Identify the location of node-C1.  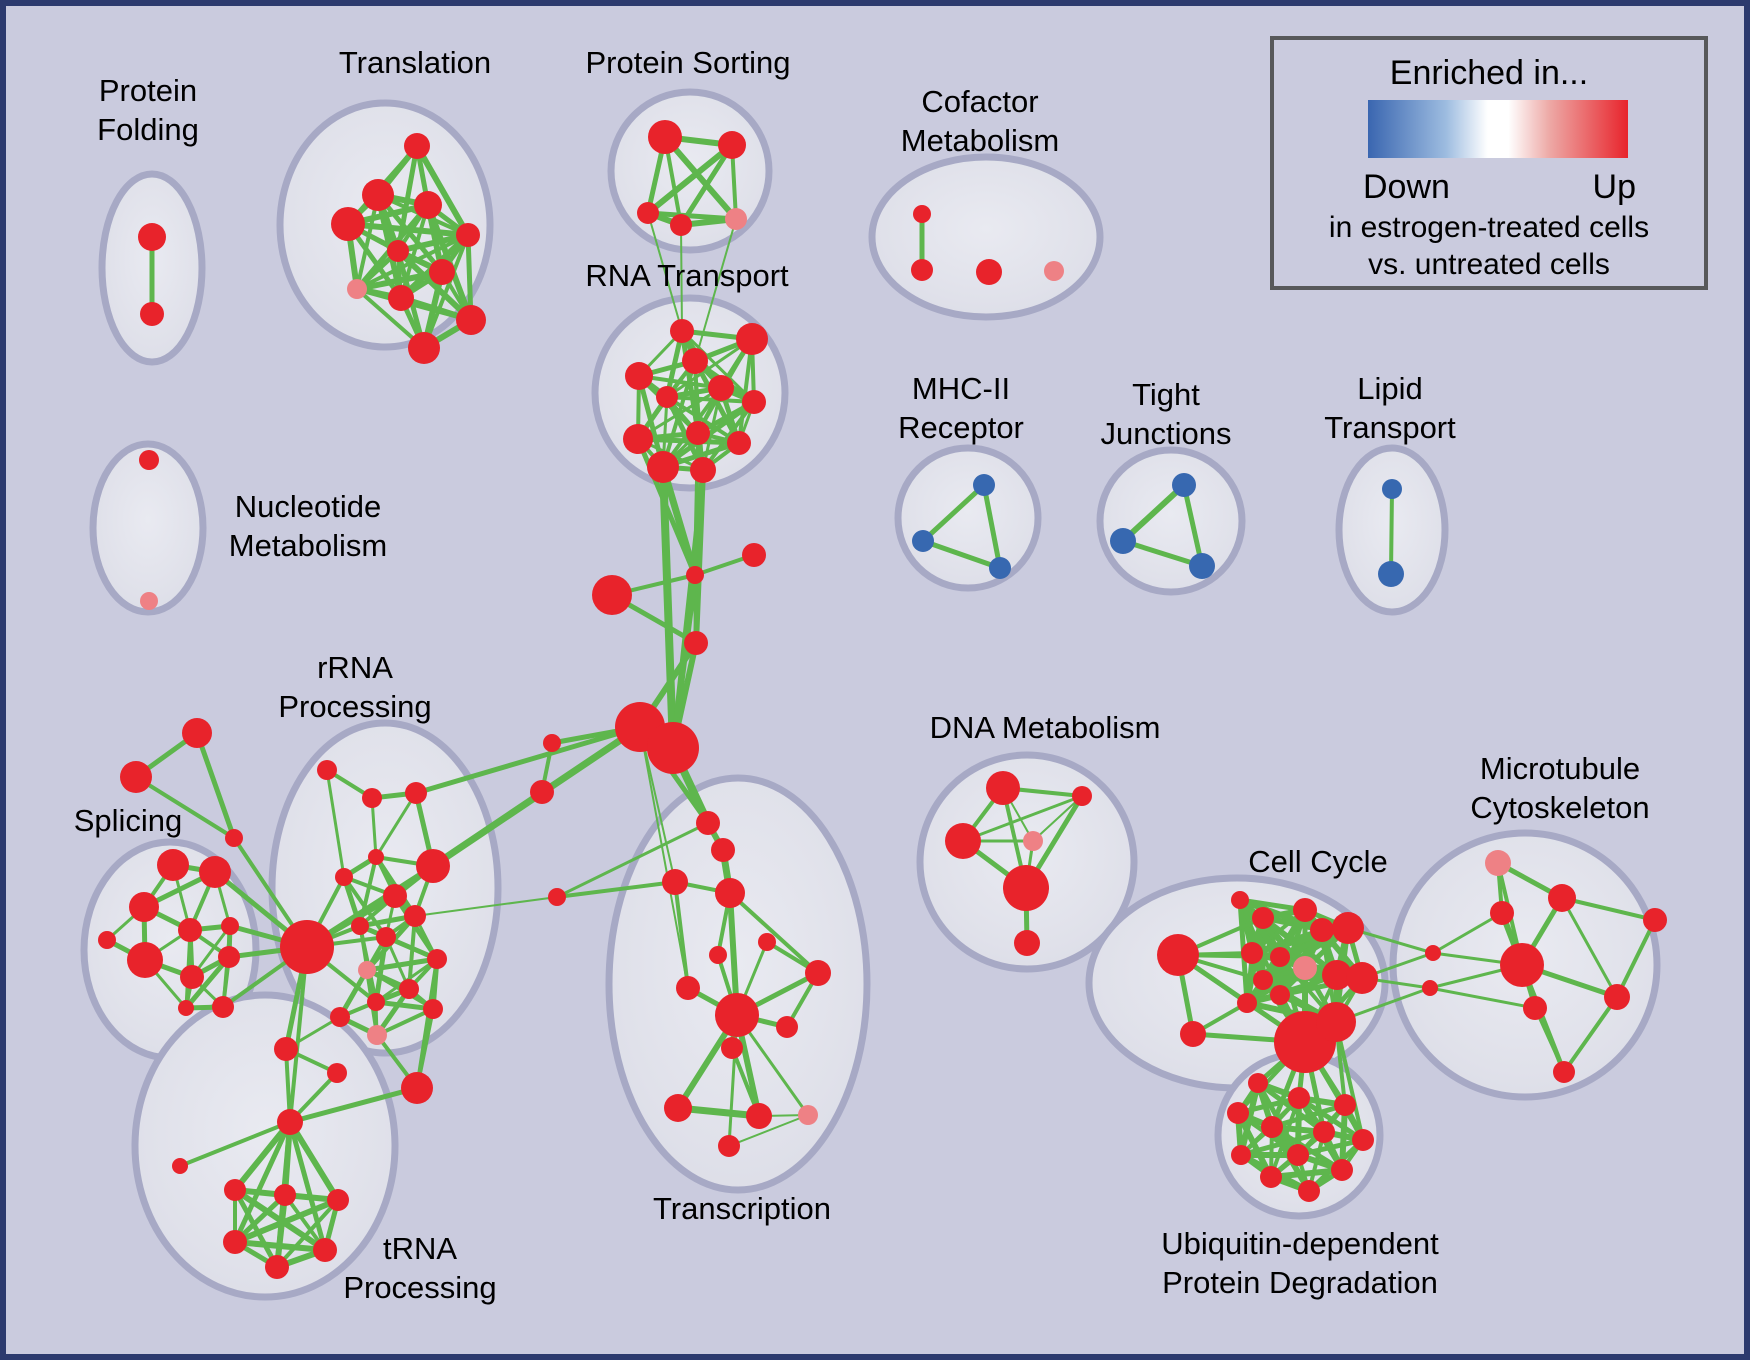
(1178, 955).